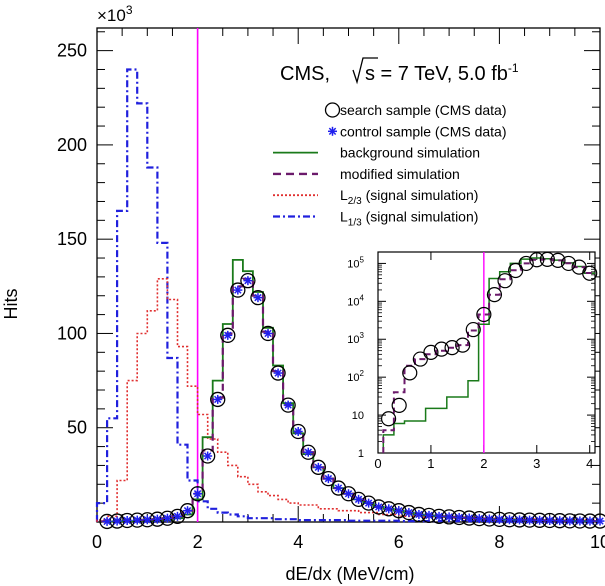 This screenshot has width=605, height=586. Describe the element at coordinates (420, 195) in the screenshot. I see `legend-label-rest: (signal simulation)` at that location.